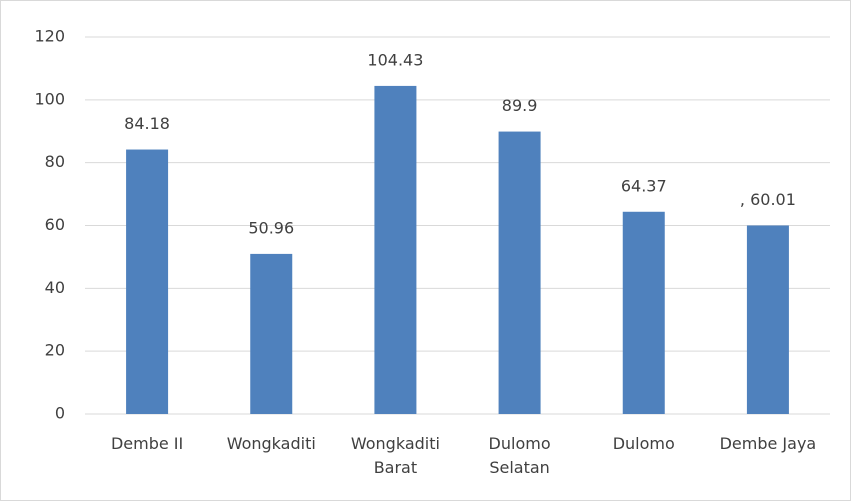 The height and width of the screenshot is (501, 851). What do you see at coordinates (271, 227) in the screenshot?
I see `value-label: 50.96` at bounding box center [271, 227].